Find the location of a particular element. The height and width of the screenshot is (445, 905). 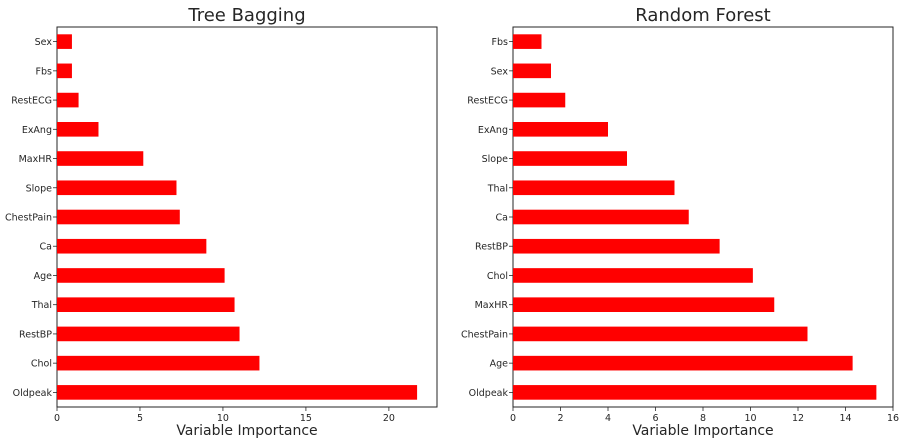

x-tick-label: 2 is located at coordinates (560, 418).